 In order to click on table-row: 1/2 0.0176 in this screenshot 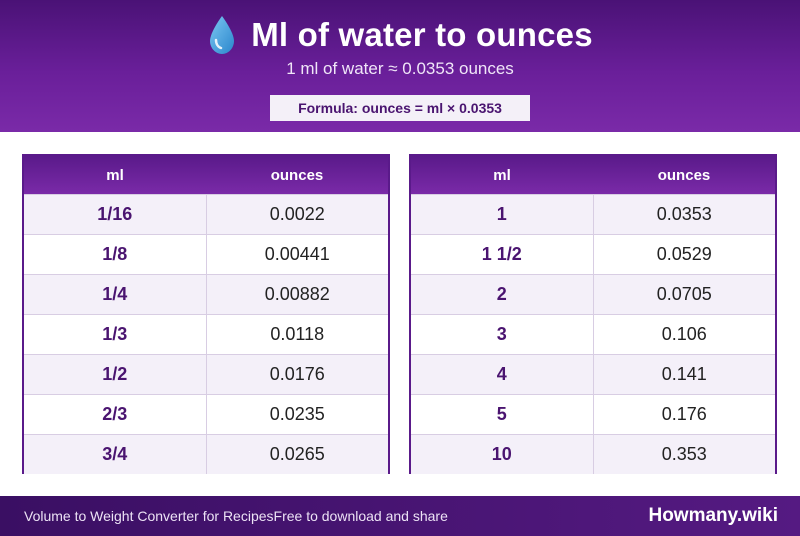, I will do `click(206, 374)`.